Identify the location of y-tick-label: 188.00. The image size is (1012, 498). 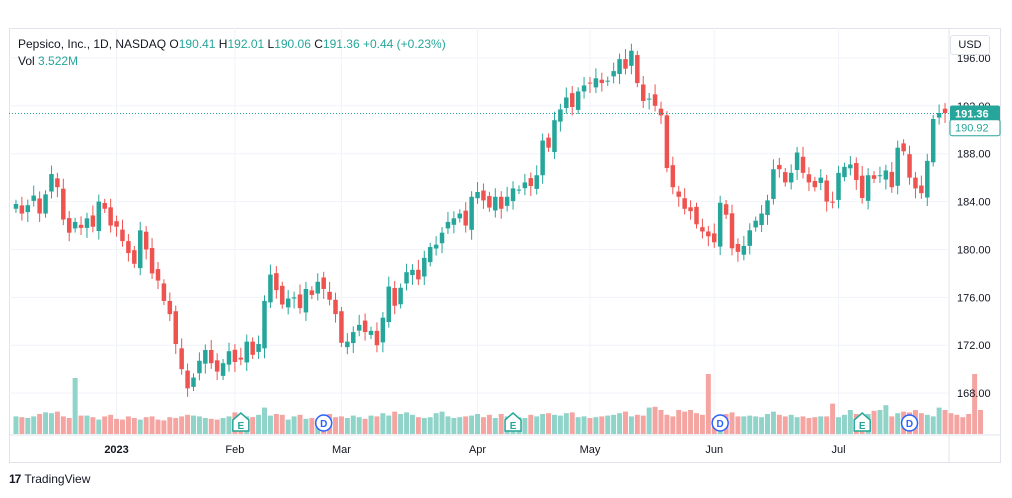
(974, 155).